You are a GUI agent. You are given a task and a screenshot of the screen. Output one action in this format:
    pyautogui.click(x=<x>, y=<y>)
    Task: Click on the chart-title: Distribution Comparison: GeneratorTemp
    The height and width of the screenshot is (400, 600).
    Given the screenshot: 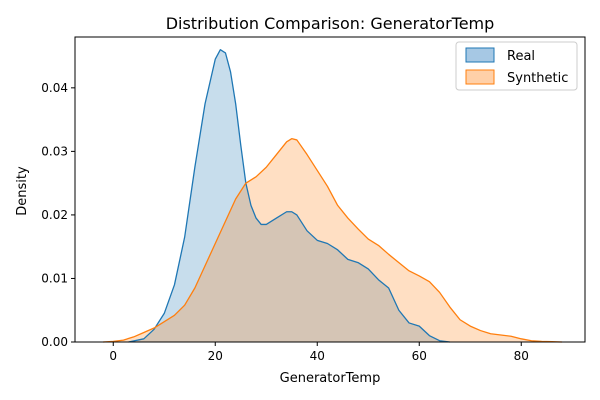 What is the action you would take?
    pyautogui.click(x=330, y=23)
    